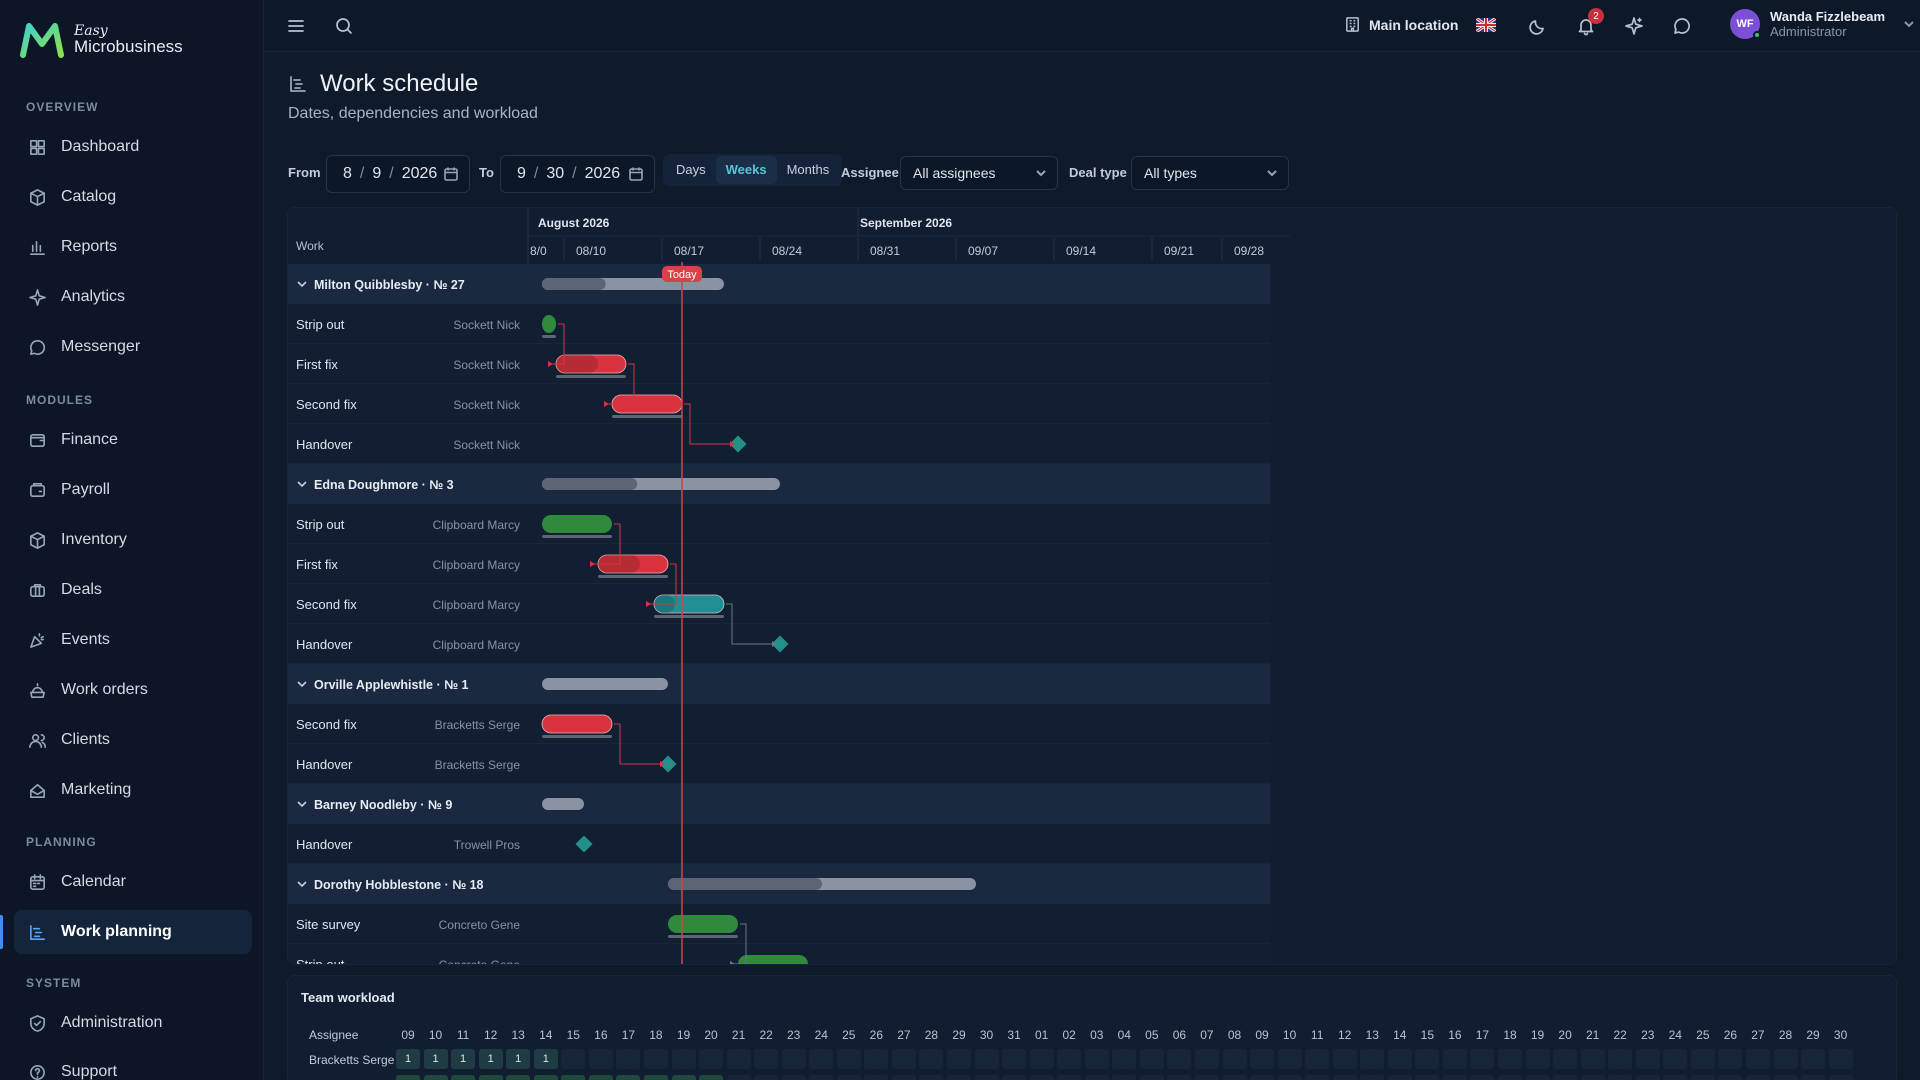 The image size is (1920, 1080). I want to click on sidebar-item-support: Support, so click(133, 1065).